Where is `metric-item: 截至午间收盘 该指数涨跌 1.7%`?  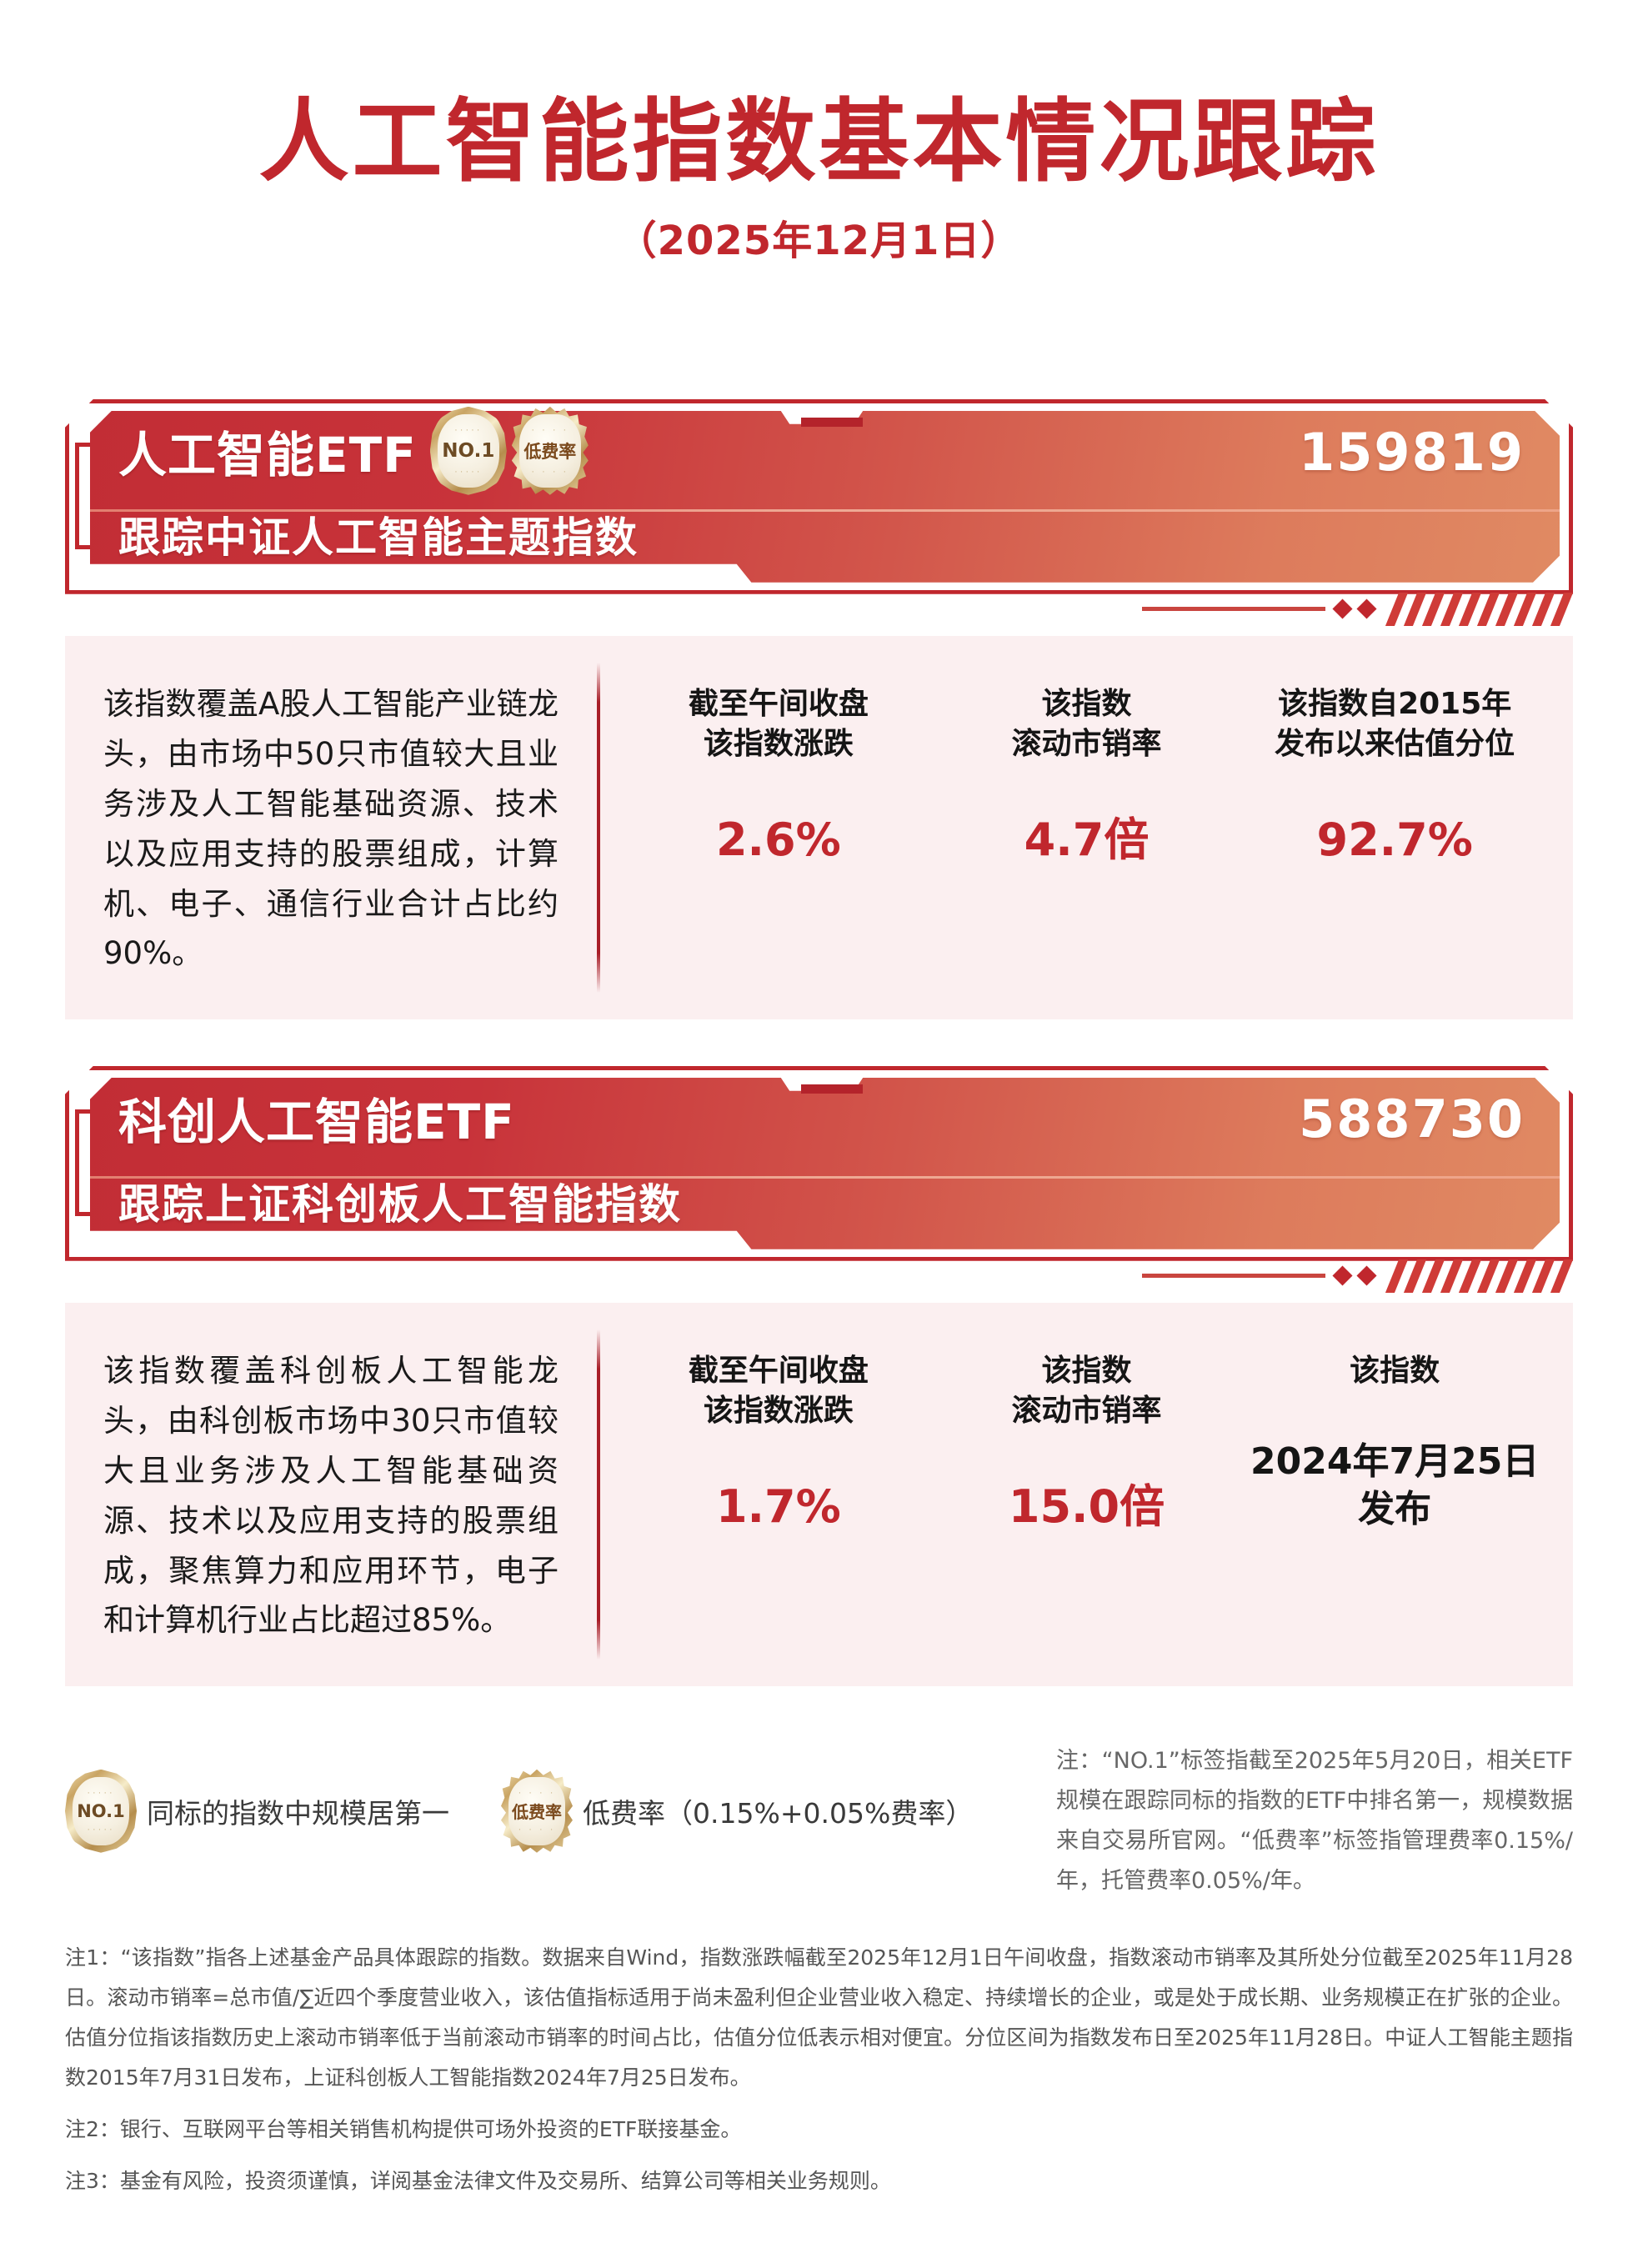 metric-item: 截至午间收盘 该指数涨跌 1.7% is located at coordinates (779, 1500).